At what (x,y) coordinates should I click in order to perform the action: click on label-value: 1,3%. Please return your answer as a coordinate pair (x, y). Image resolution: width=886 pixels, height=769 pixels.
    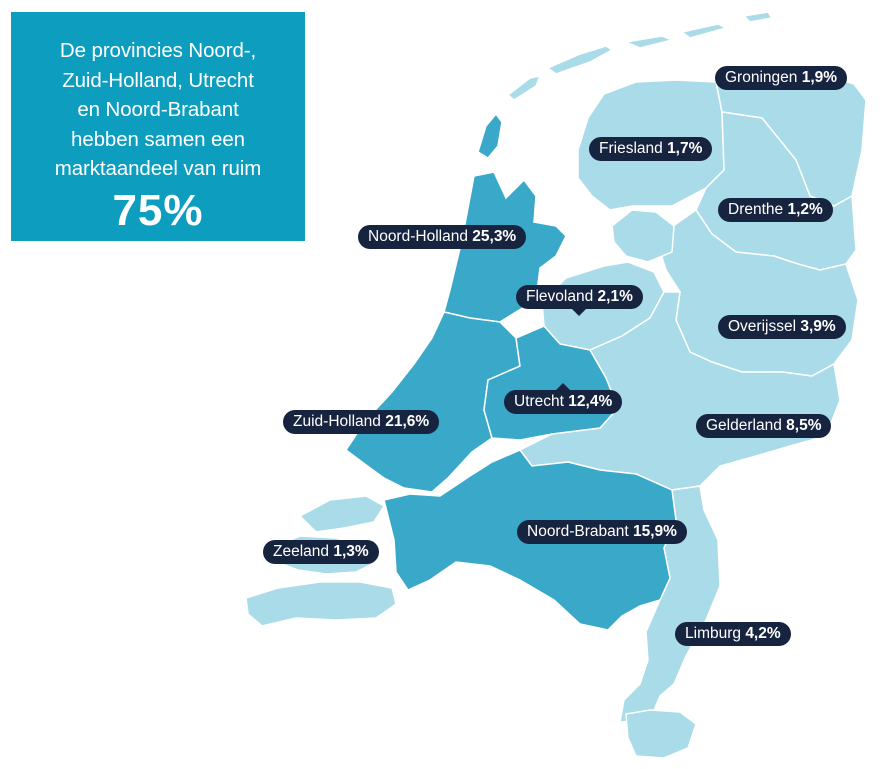
    Looking at the image, I should click on (351, 551).